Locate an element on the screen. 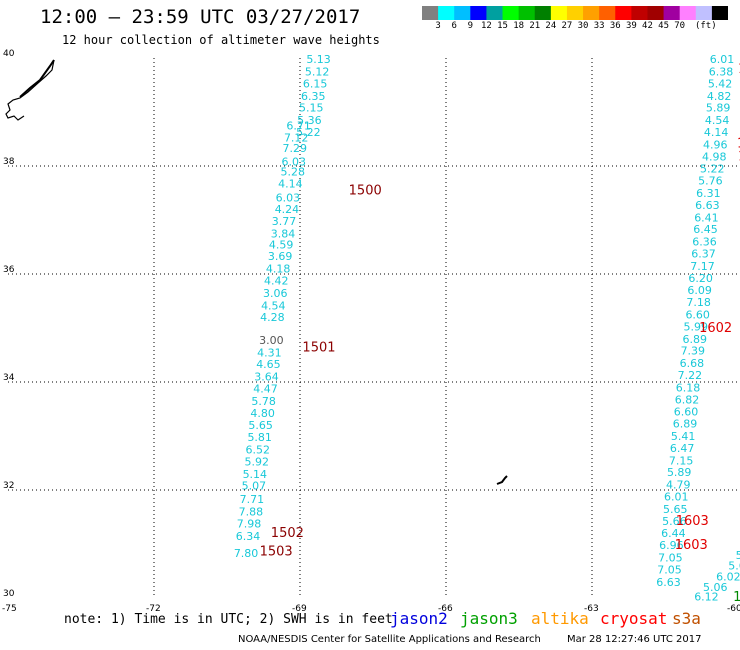 This screenshot has height=650, width=740. colorbar-label: 70 is located at coordinates (680, 26).